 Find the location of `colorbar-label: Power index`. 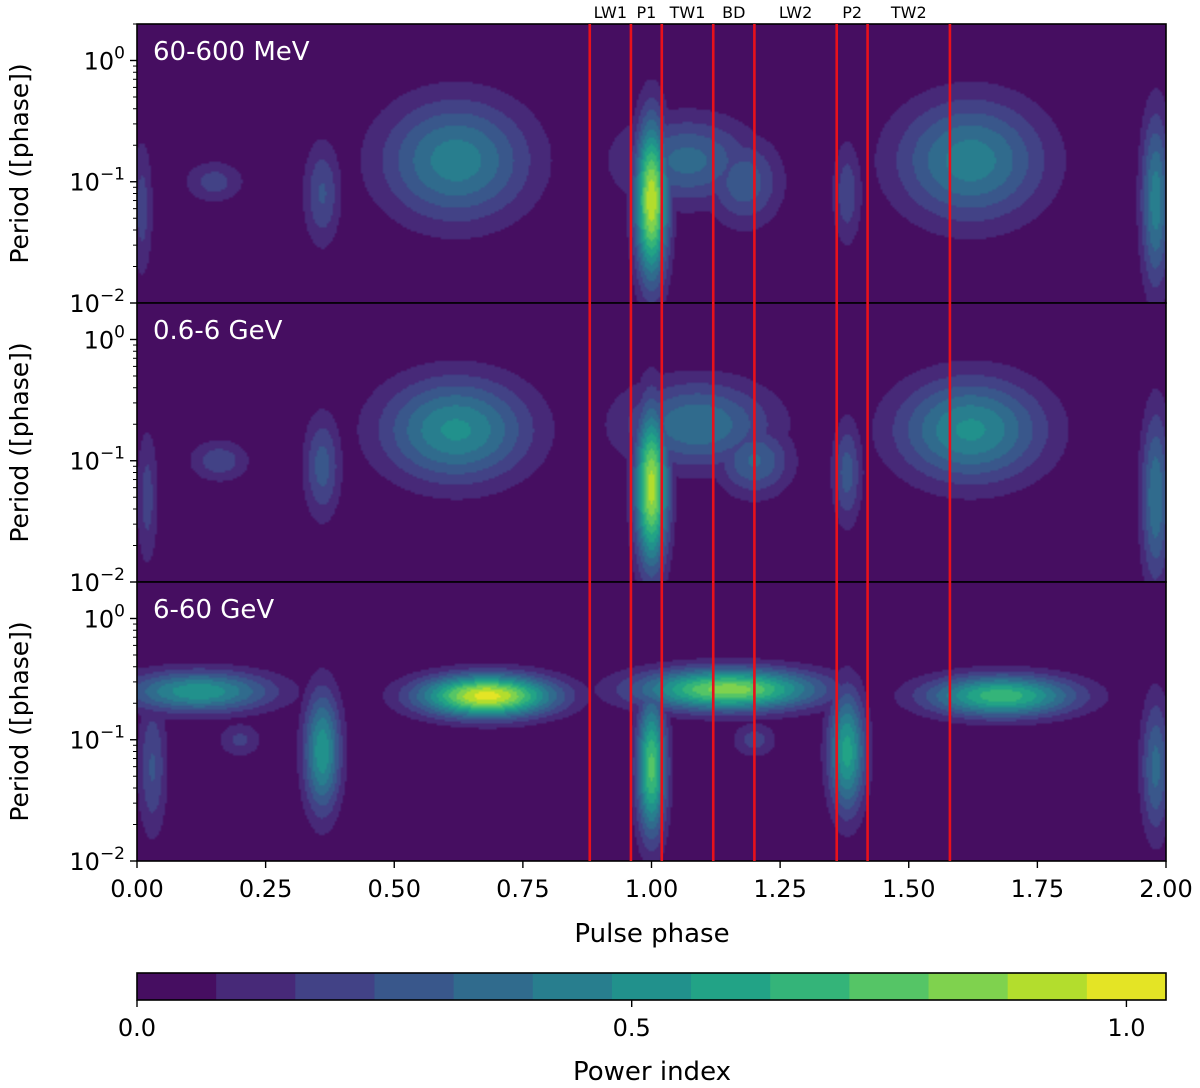

colorbar-label: Power index is located at coordinates (652, 1072).